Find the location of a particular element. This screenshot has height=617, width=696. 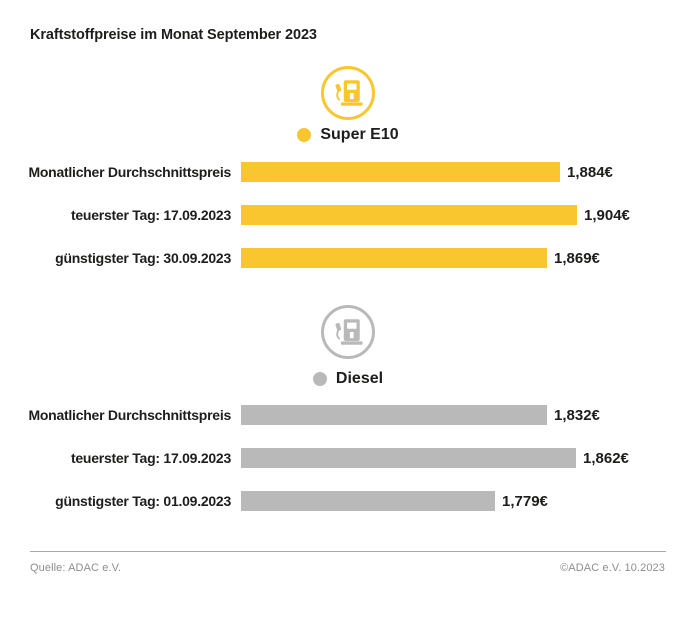

legend-dot-super-e10 is located at coordinates (304, 134).